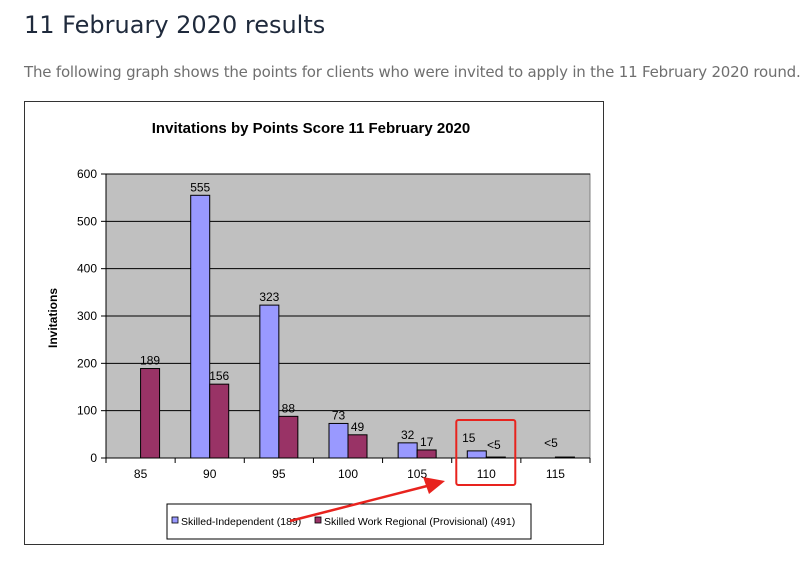 Image resolution: width=801 pixels, height=566 pixels. I want to click on legend-entry-label: Skilled-Independent (189), so click(241, 522).